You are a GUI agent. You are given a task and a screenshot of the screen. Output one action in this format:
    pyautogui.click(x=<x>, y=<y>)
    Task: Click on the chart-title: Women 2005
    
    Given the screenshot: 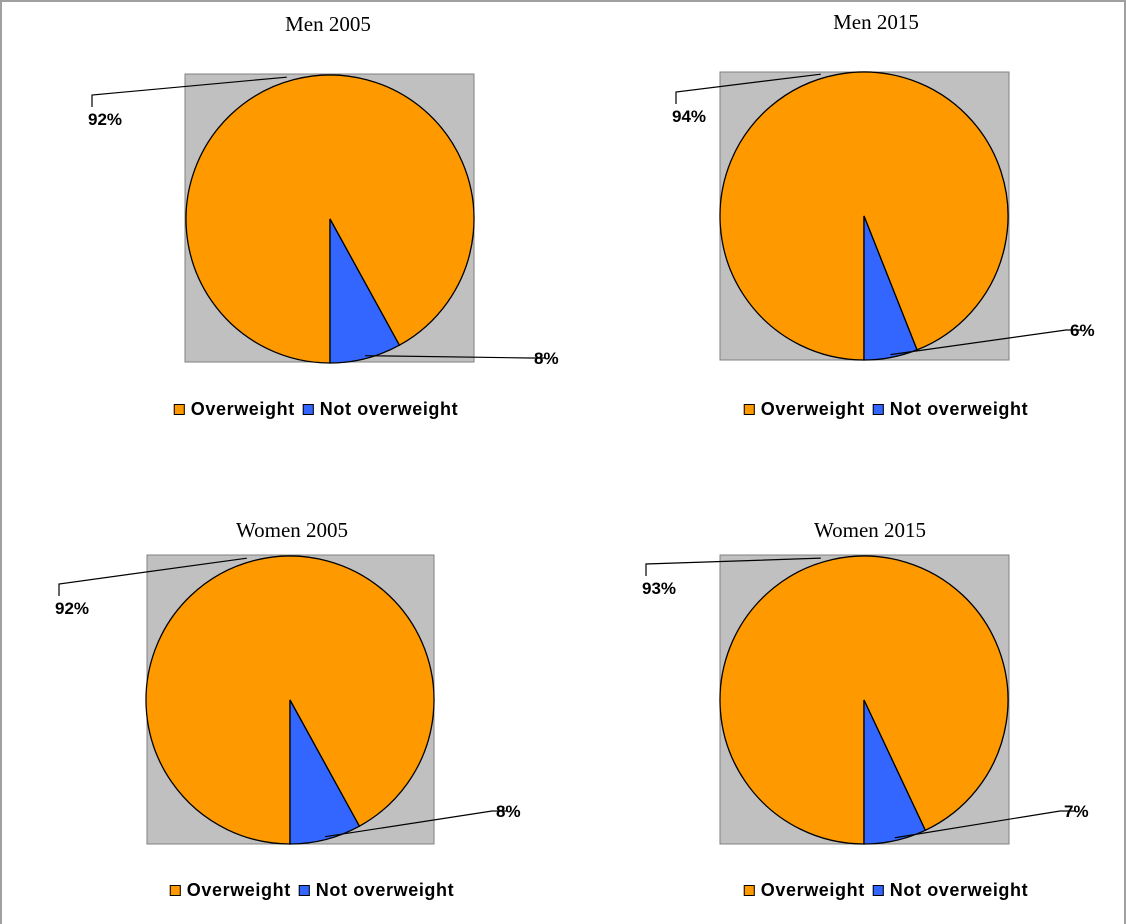 What is the action you would take?
    pyautogui.click(x=292, y=530)
    